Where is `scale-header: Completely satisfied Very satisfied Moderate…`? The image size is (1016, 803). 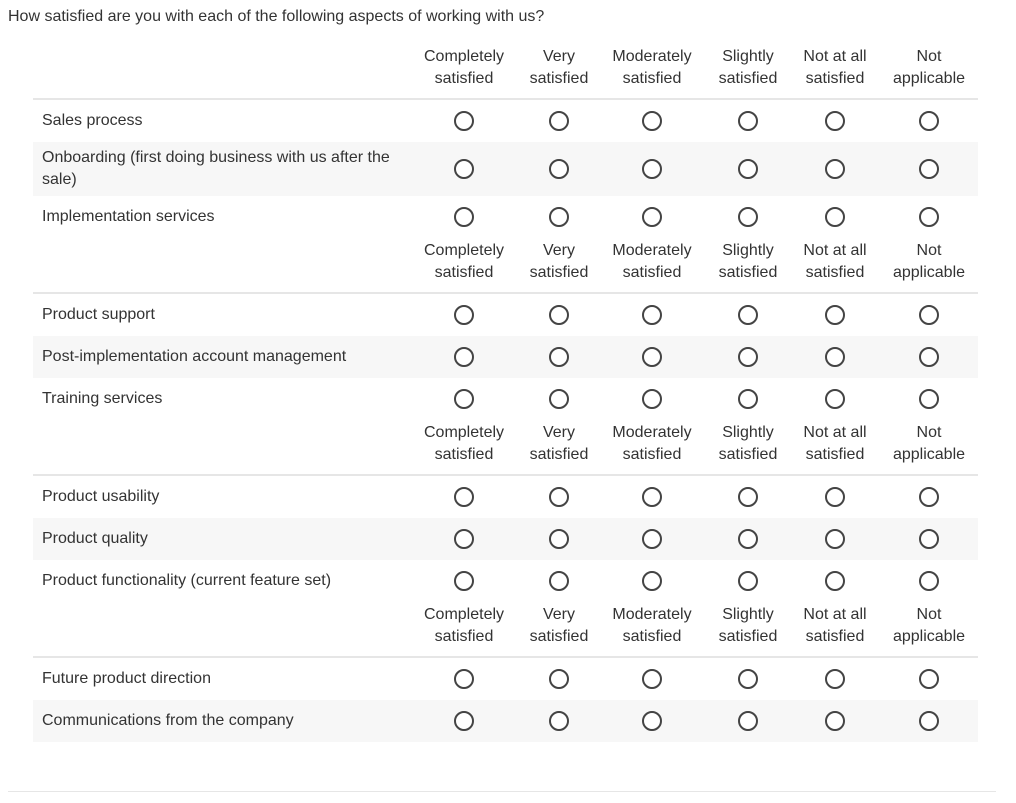 scale-header: Completely satisfied Very satisfied Moderate… is located at coordinates (505, 266).